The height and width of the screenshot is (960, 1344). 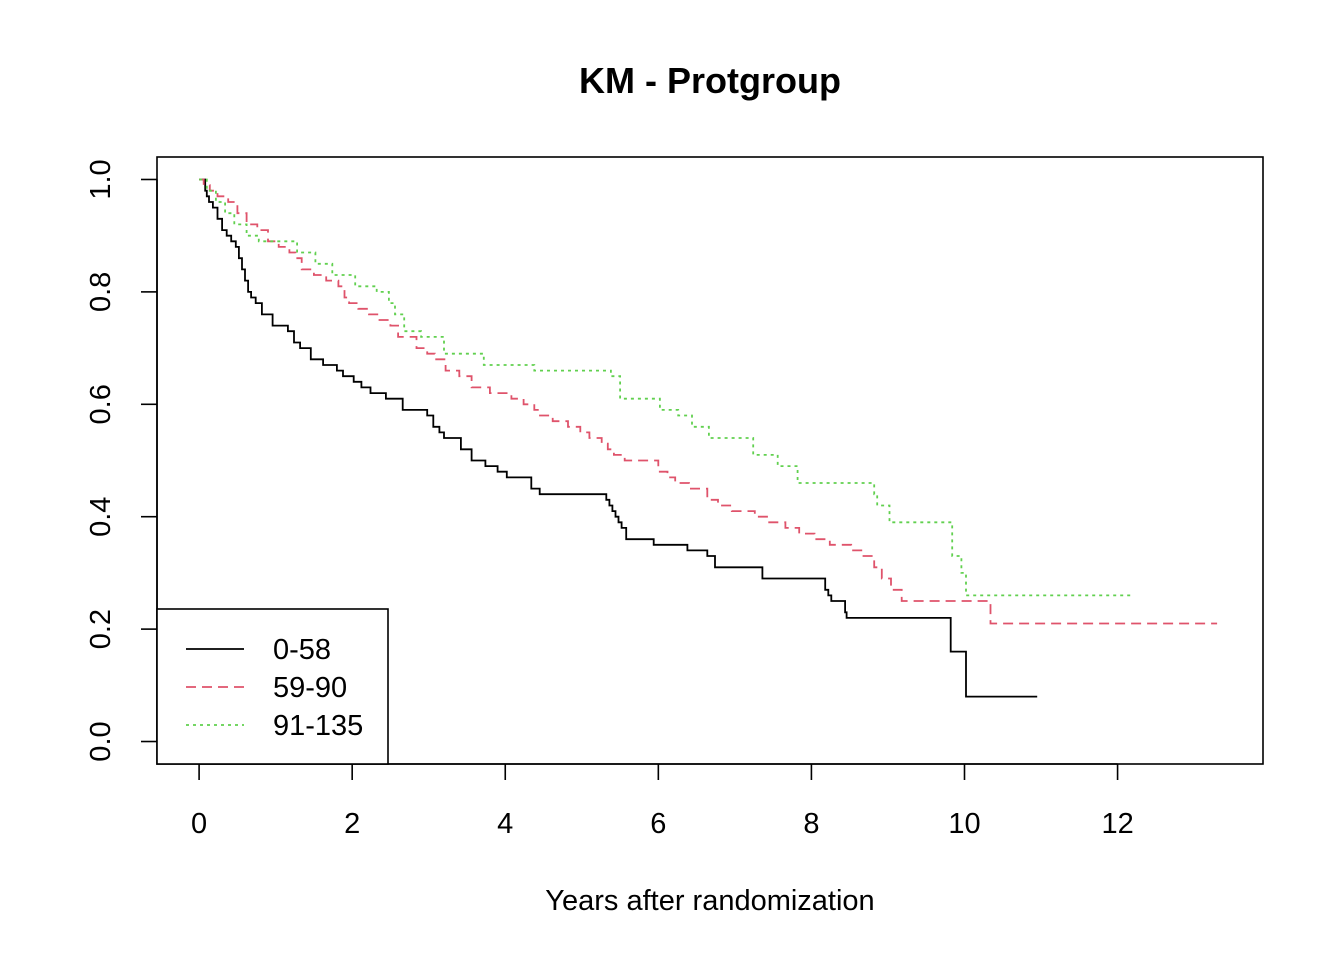 I want to click on x-axis-title: Years after randomization, so click(x=709, y=901).